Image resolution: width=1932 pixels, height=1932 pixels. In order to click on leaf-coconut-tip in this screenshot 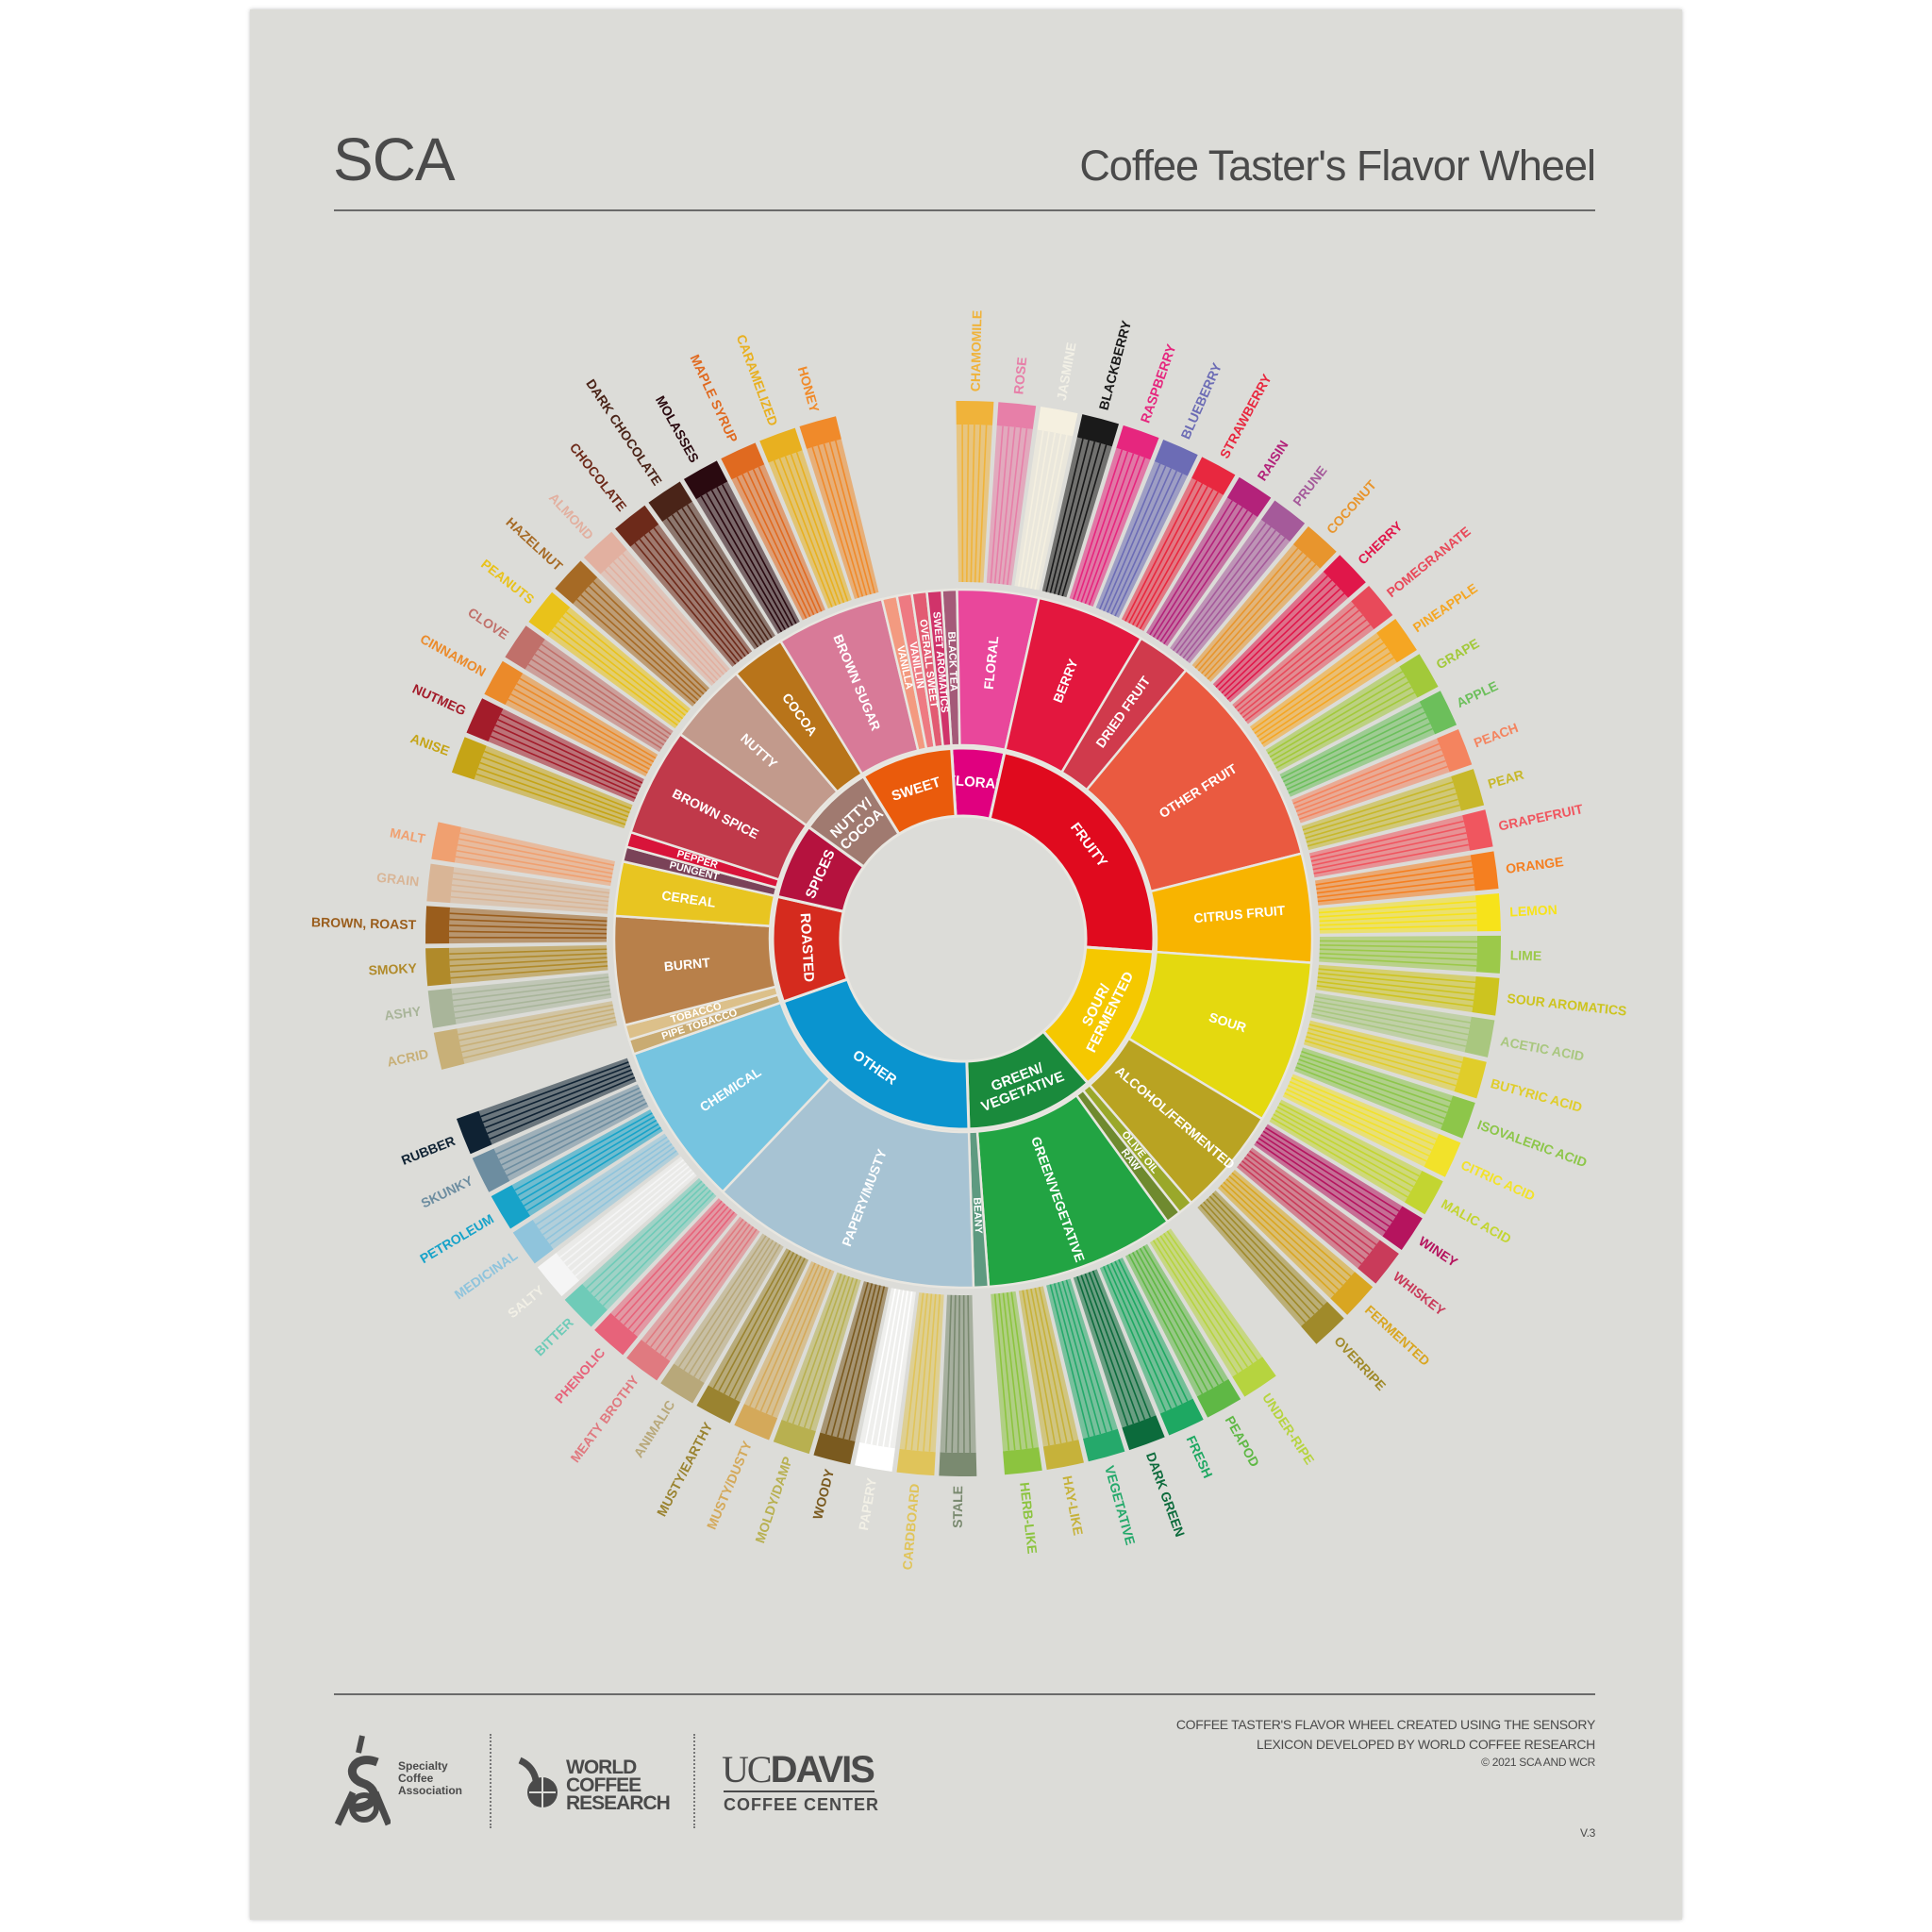, I will do `click(1314, 547)`.